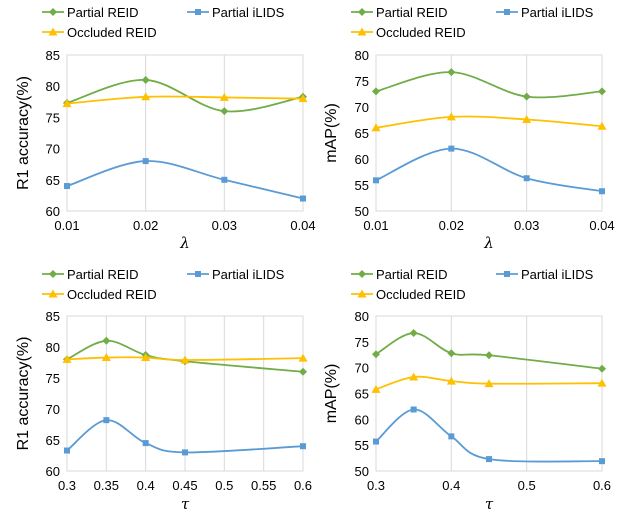  Describe the element at coordinates (106, 485) in the screenshot. I see `x-tick-label: 0.35` at that location.